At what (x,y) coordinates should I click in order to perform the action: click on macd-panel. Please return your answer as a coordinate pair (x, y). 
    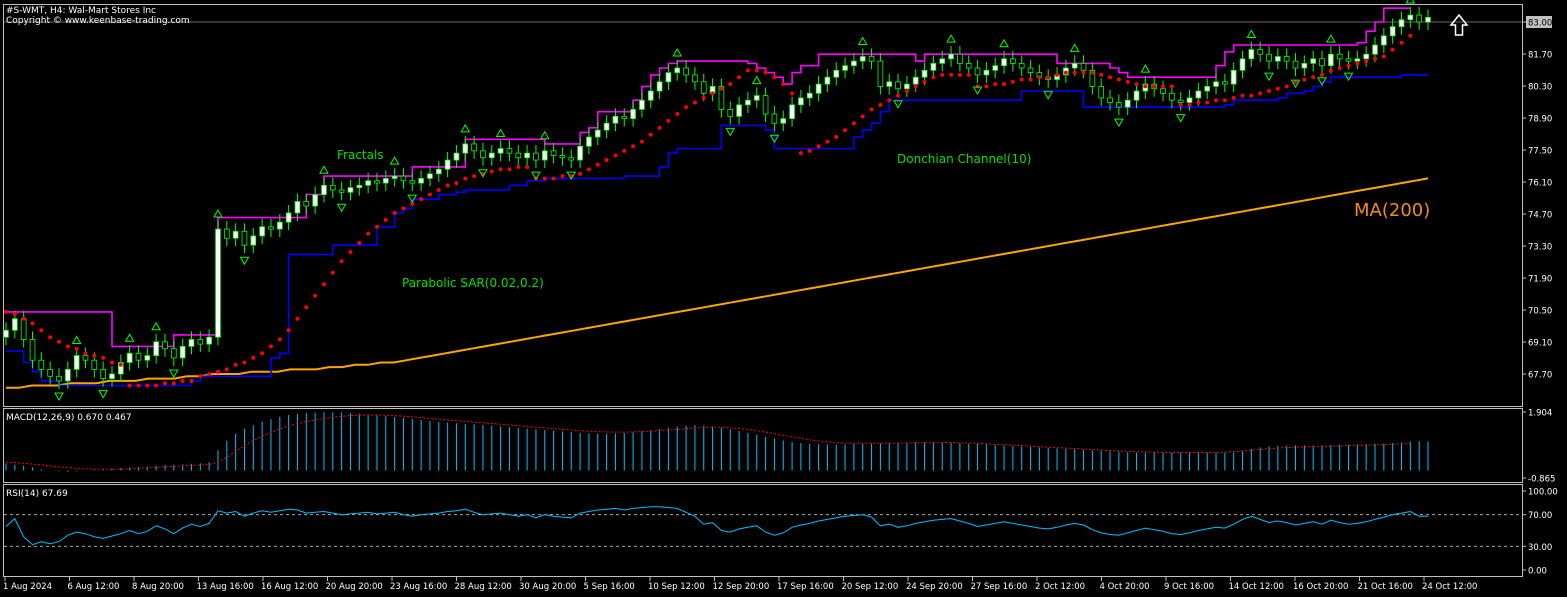
    Looking at the image, I should click on (763, 445).